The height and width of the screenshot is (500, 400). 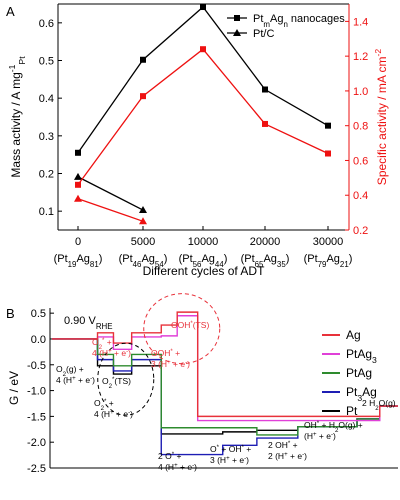 What do you see at coordinates (360, 127) in the screenshot?
I see `right-tick-label: 0.8` at bounding box center [360, 127].